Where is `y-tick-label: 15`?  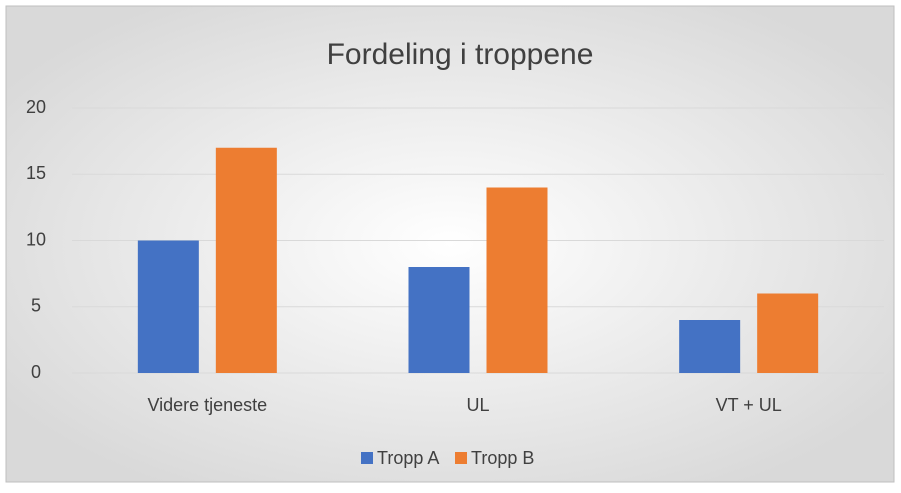 y-tick-label: 15 is located at coordinates (36, 173).